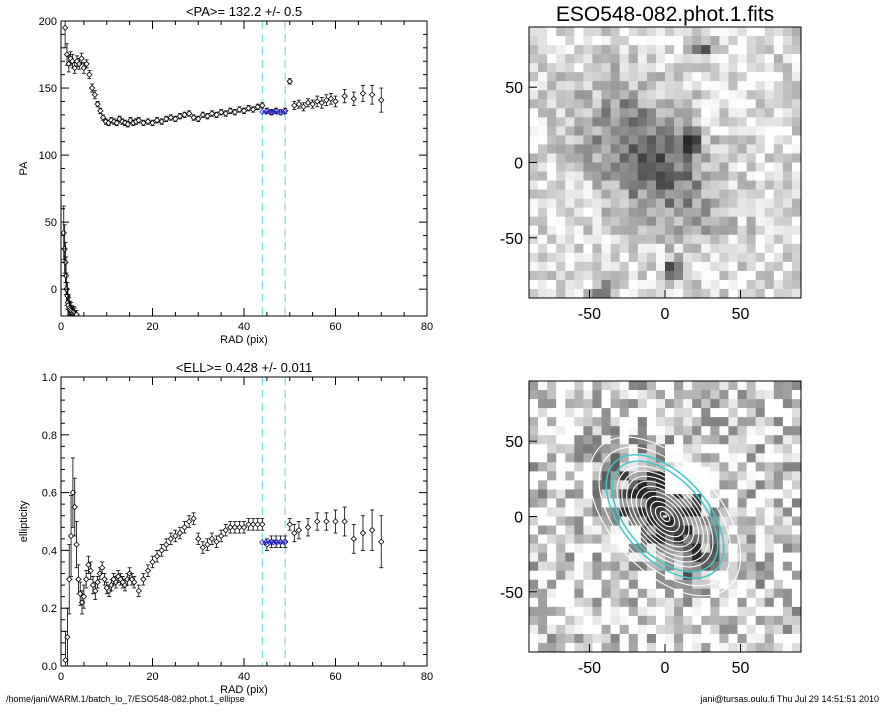 The height and width of the screenshot is (713, 885). What do you see at coordinates (511, 239) in the screenshot?
I see `y-tick-label: -50` at bounding box center [511, 239].